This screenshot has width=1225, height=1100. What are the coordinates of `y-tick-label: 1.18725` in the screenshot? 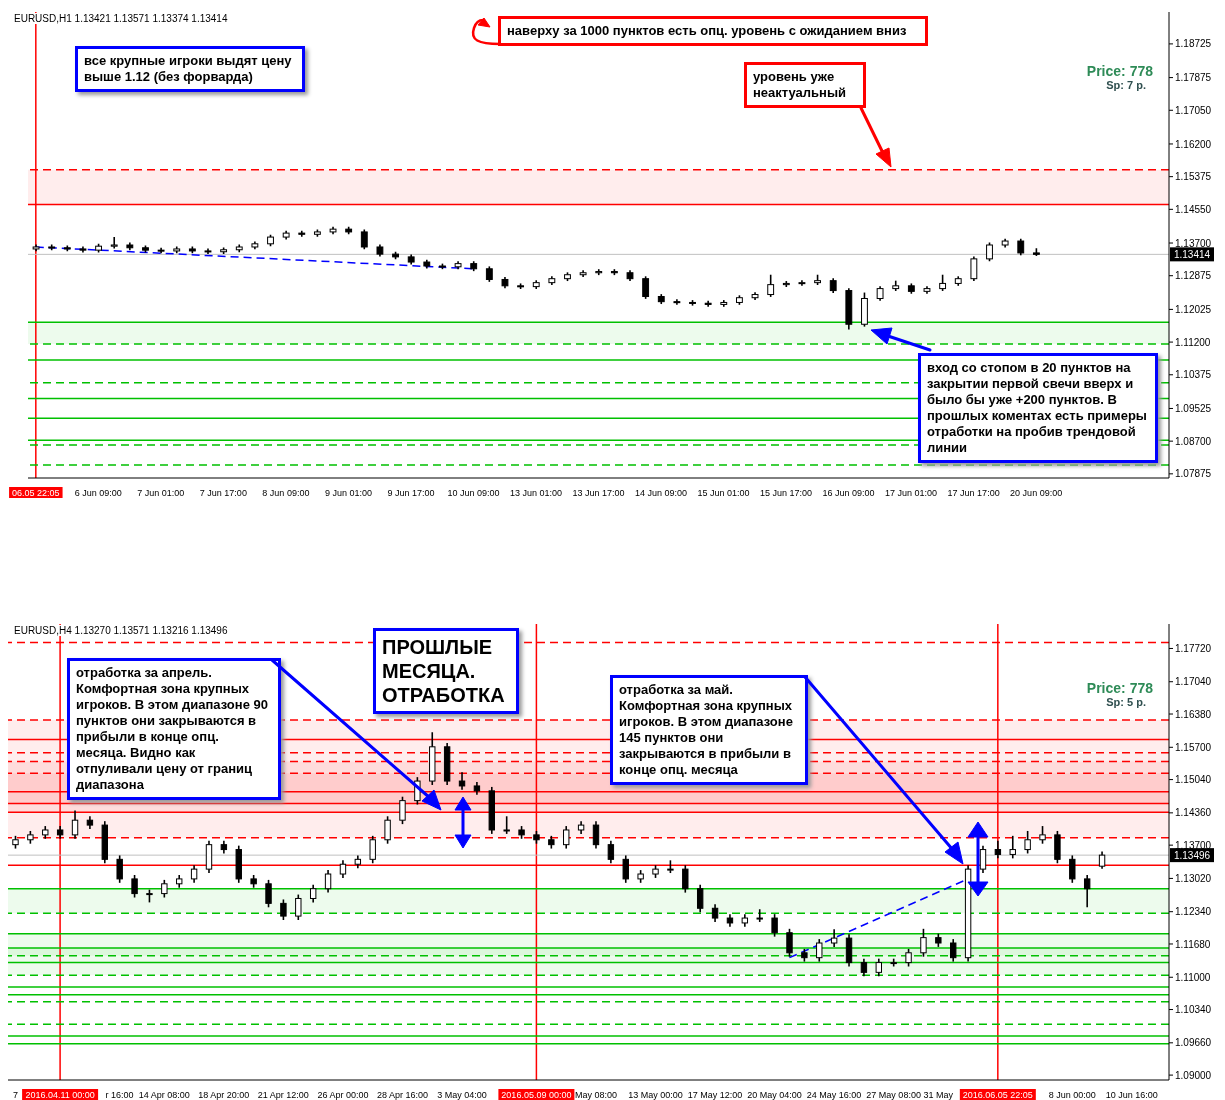 It's located at (1193, 44).